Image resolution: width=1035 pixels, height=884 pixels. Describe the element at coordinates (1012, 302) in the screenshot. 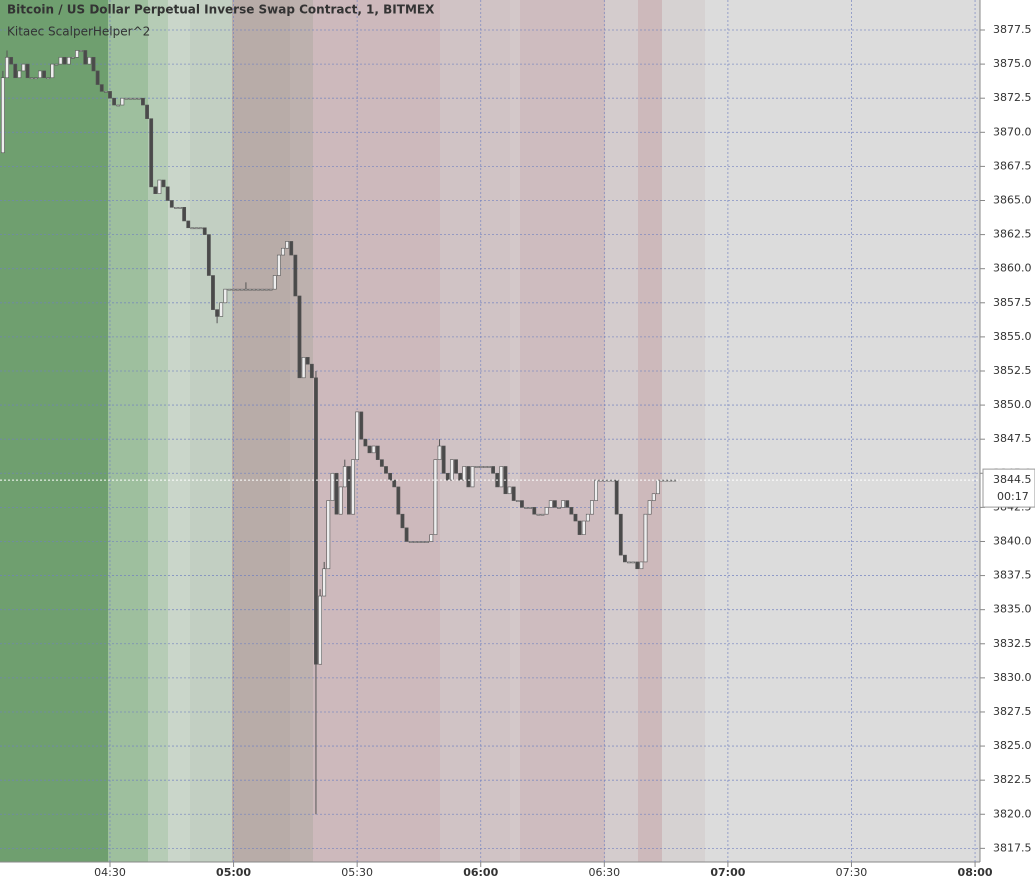

I see `y-tick-label: 3857.5` at that location.